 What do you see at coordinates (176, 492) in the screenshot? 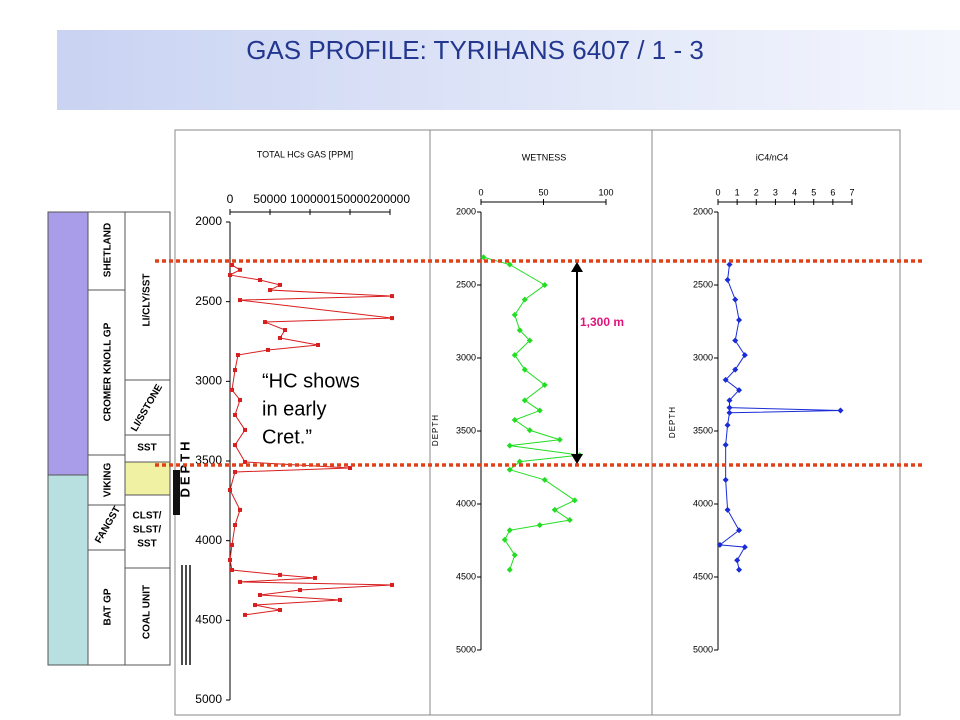
I see `core-bar` at bounding box center [176, 492].